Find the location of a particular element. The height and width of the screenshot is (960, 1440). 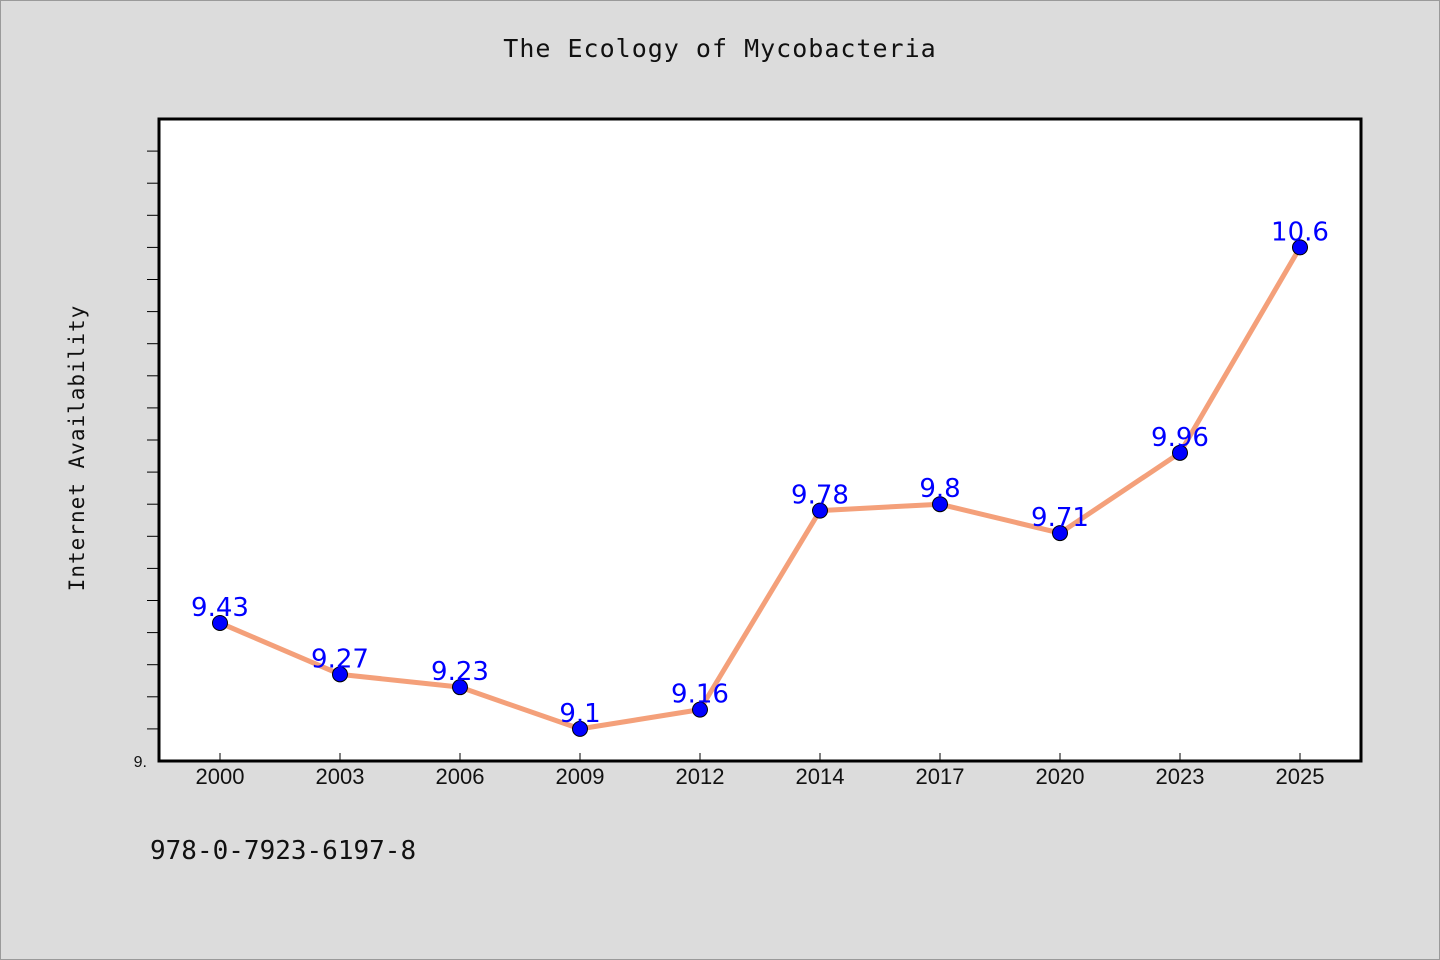

x-tick-label: 2006 is located at coordinates (460, 776).